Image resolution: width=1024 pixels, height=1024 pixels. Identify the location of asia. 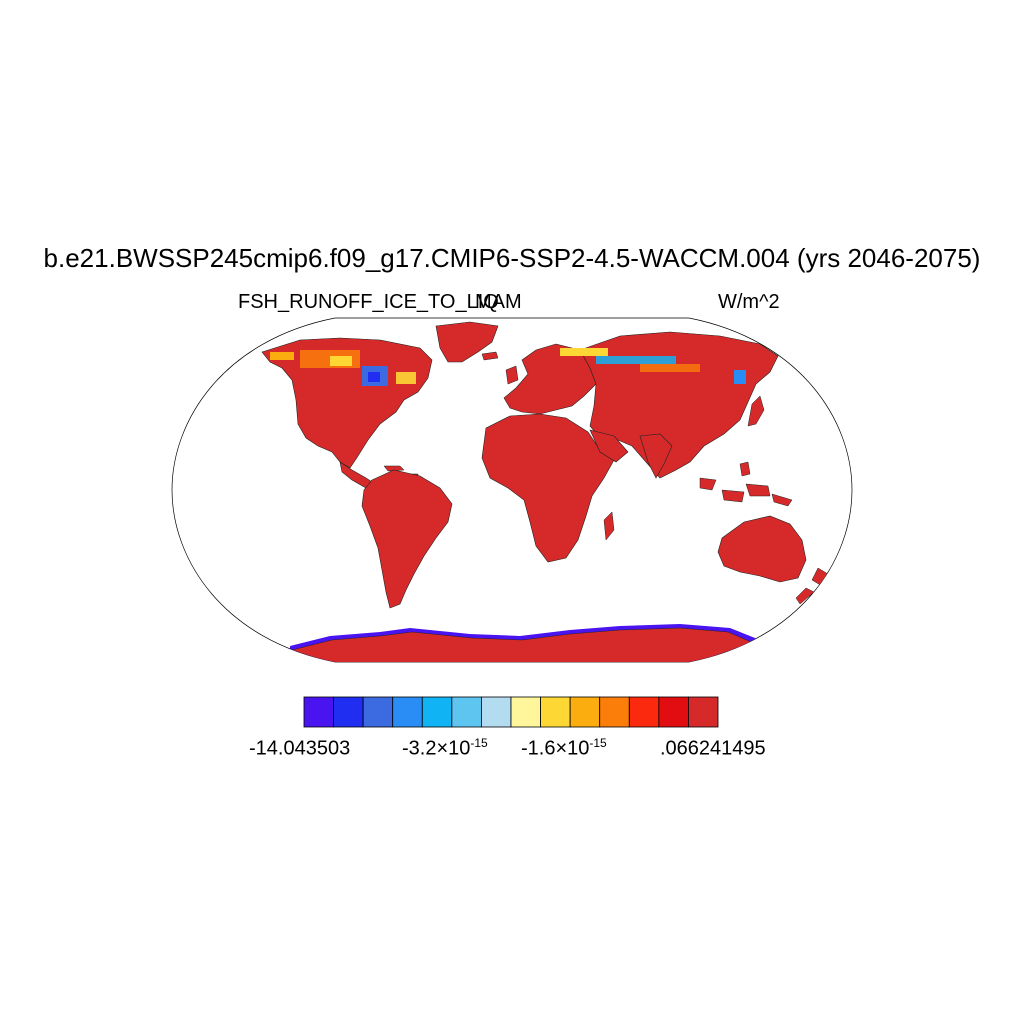
(679, 405).